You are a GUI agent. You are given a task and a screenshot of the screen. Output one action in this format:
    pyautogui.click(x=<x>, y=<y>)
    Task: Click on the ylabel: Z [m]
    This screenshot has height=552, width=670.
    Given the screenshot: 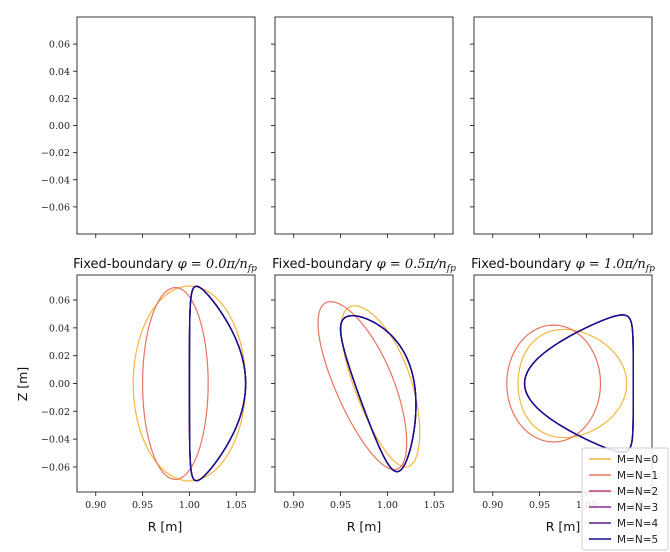 What is the action you would take?
    pyautogui.click(x=22, y=384)
    